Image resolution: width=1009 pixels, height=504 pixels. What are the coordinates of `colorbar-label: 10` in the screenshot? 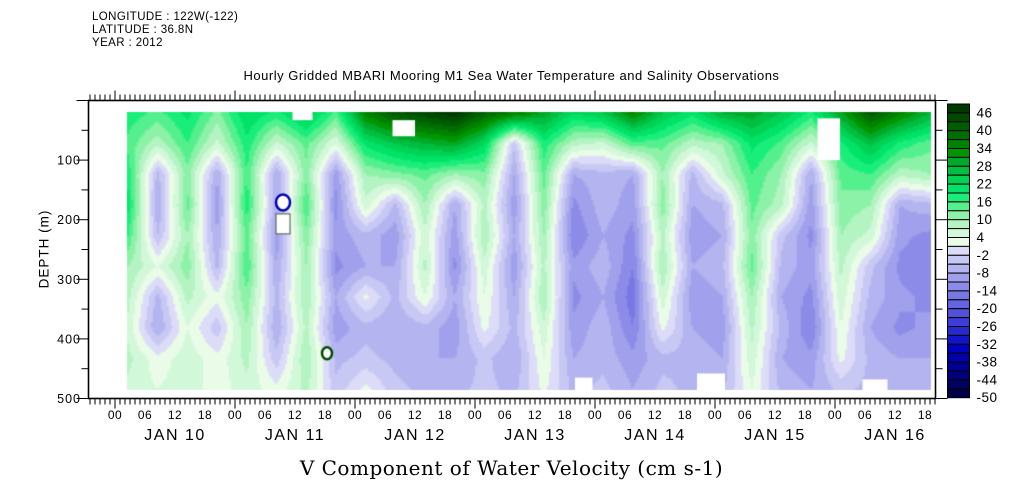 It's located at (985, 219).